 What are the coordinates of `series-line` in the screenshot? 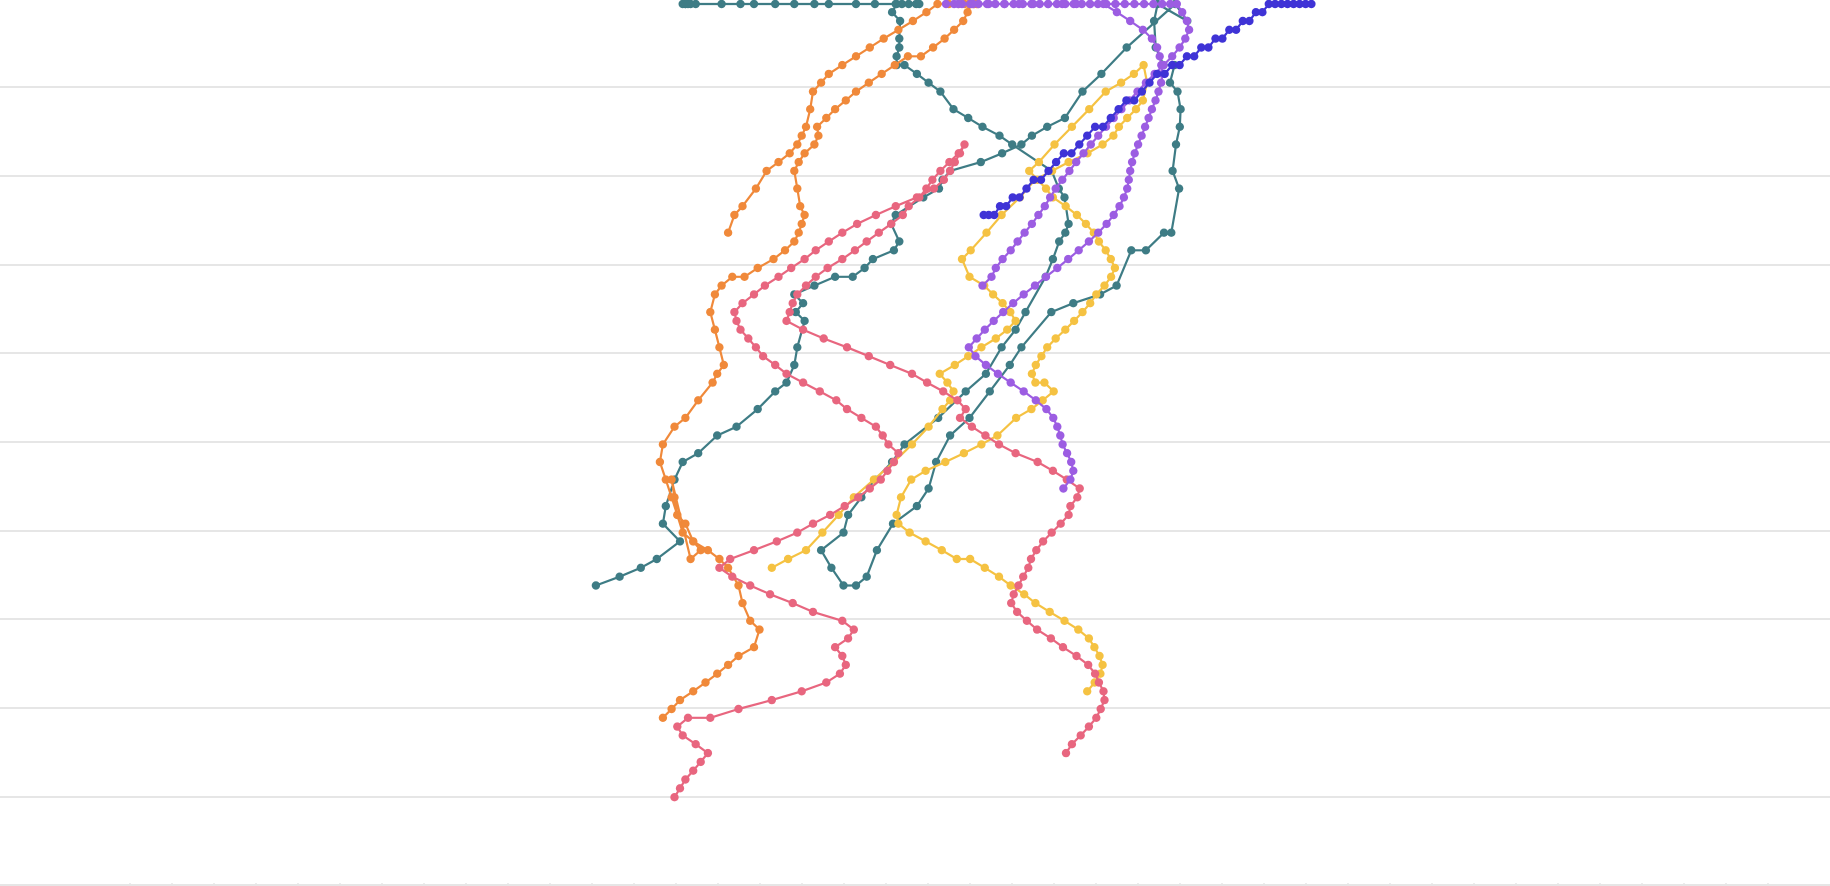 It's located at (959, 378).